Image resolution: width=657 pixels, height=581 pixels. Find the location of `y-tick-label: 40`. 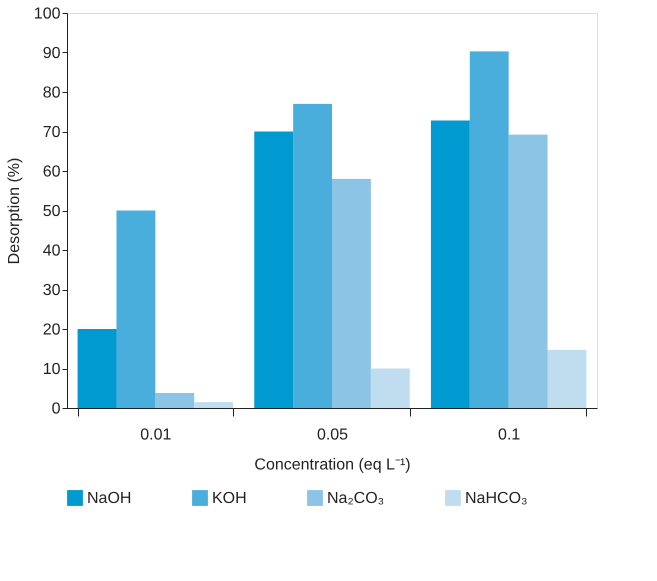

y-tick-label: 40 is located at coordinates (51, 251).